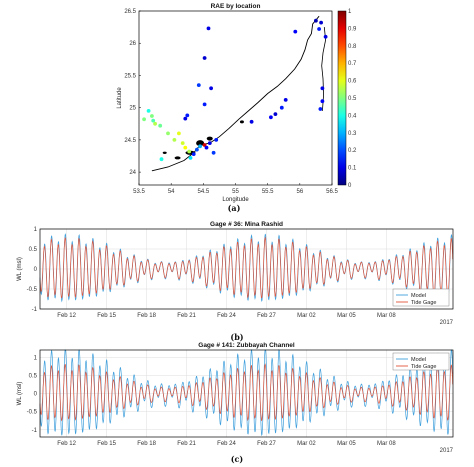  What do you see at coordinates (352, 29) in the screenshot?
I see `colorbar-tick-label: 0.9` at bounding box center [352, 29].